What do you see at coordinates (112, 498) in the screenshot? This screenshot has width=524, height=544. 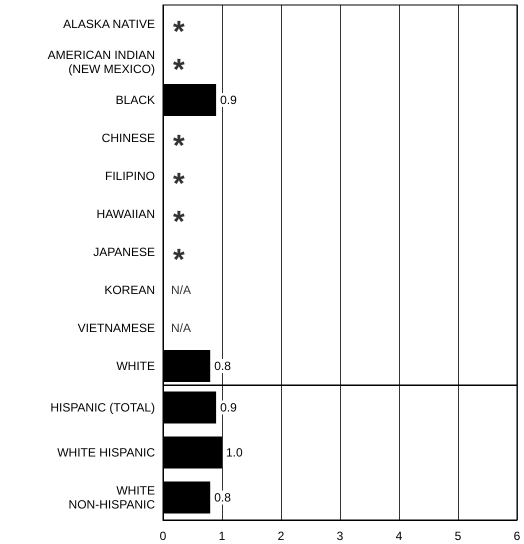 I see `y-tick-label: WHITE NON-HISPANIC` at bounding box center [112, 498].